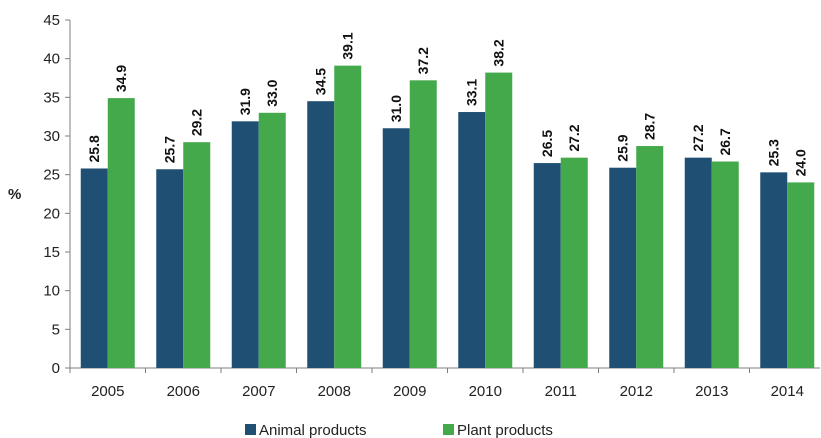  Describe the element at coordinates (396, 108) in the screenshot. I see `data-label: 31.0` at that location.